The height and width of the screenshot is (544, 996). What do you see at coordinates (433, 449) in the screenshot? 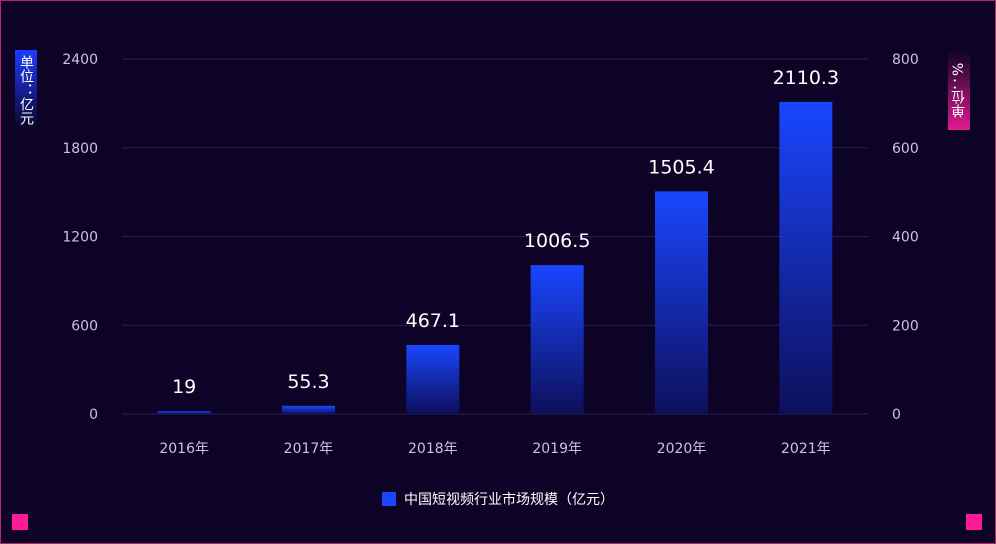
I see `x-tick-label: 2018年` at bounding box center [433, 449].